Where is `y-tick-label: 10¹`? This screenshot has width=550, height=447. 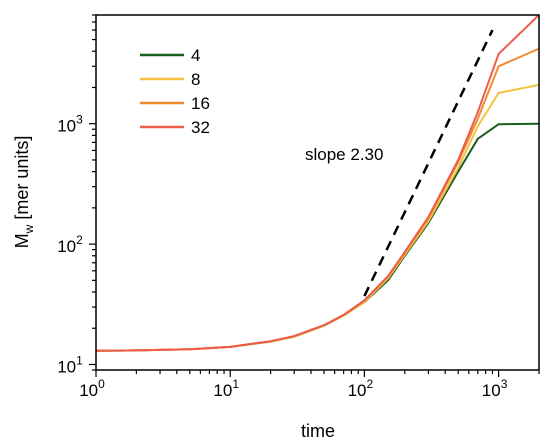
y-tick-label: 10¹ is located at coordinates (70, 364).